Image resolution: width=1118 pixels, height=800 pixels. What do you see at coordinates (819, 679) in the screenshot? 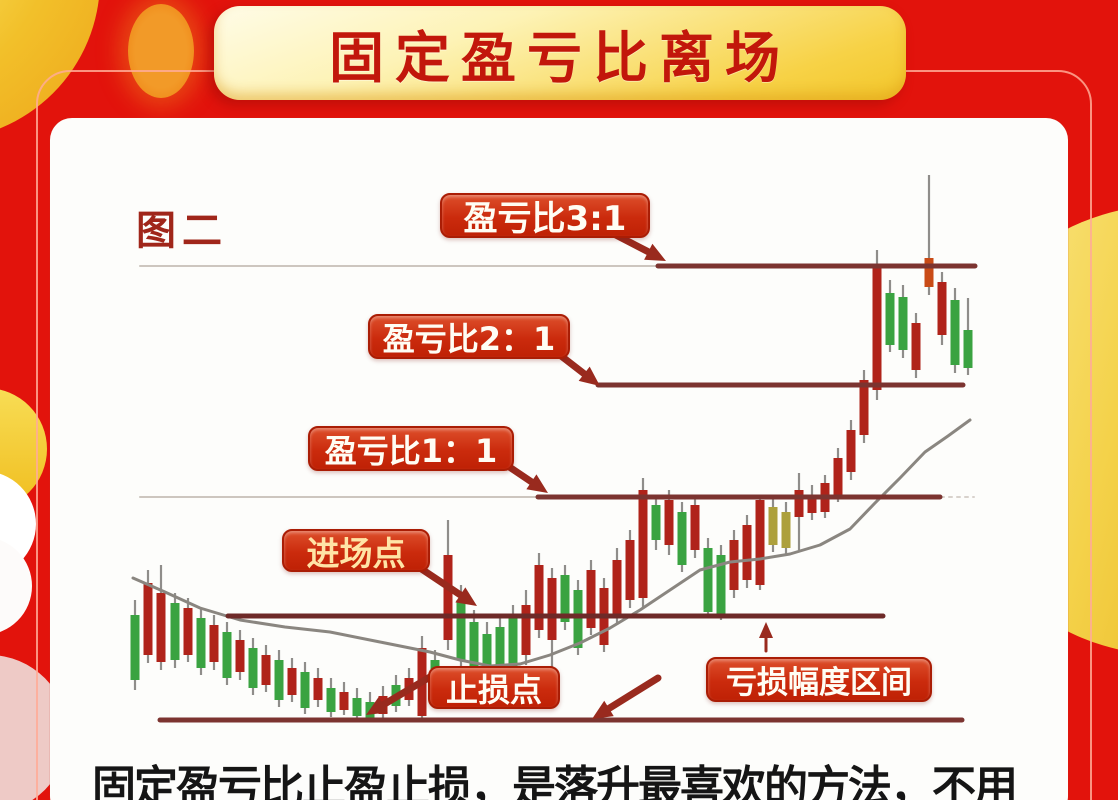
I see `annotation-loss-range: 亏损幅度区间` at bounding box center [819, 679].